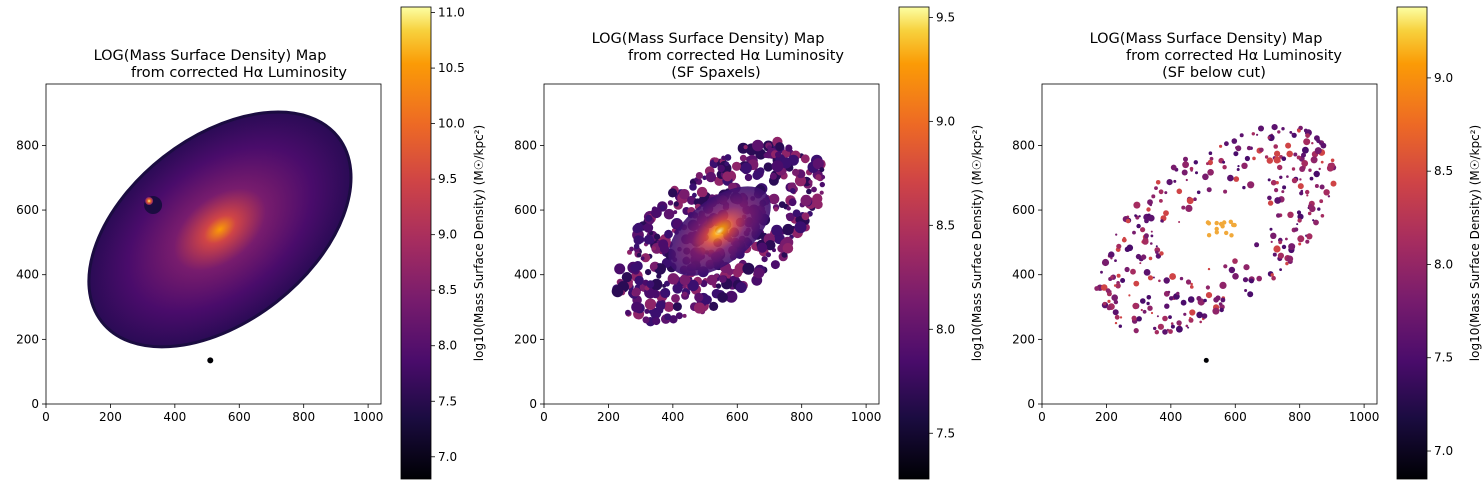 This screenshot has width=1482, height=489. I want to click on sf-below-cut, so click(1215, 243).